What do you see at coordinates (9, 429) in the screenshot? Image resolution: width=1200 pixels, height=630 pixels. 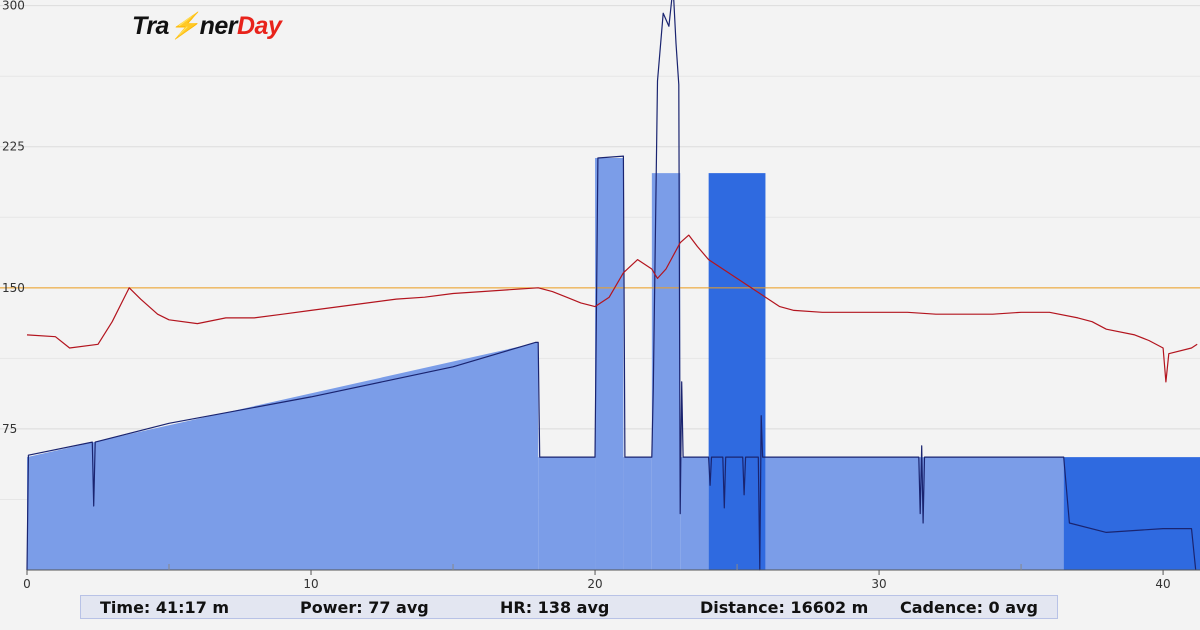 I see `y-tick-label: 75` at bounding box center [9, 429].